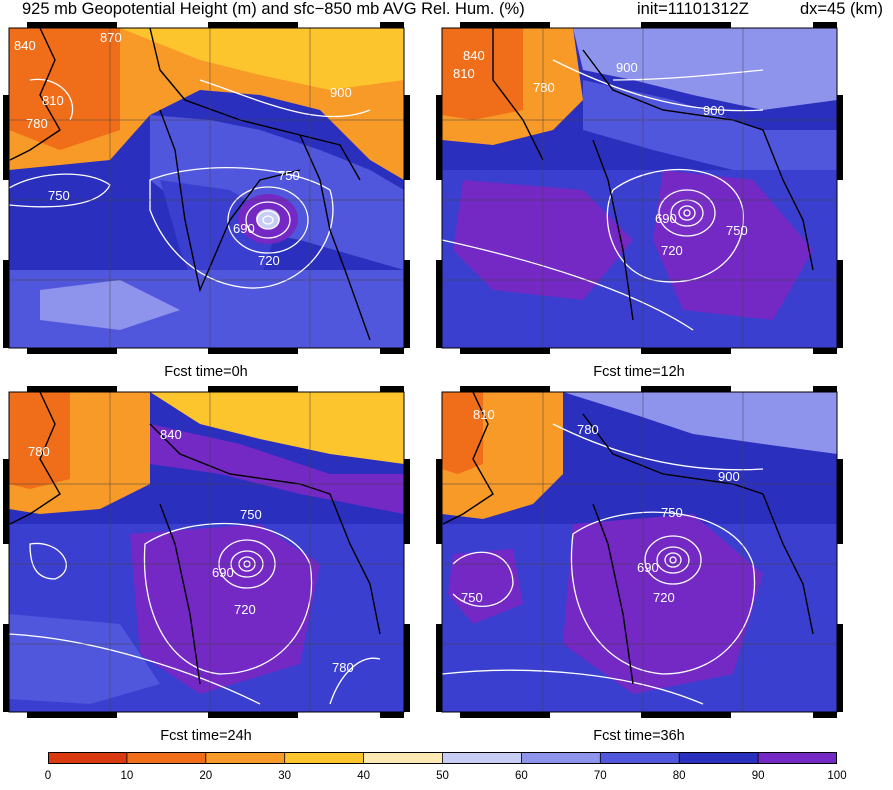 This screenshot has height=790, width=893. Describe the element at coordinates (639, 736) in the screenshot. I see `panel-caption: Fcst time=36h` at that location.